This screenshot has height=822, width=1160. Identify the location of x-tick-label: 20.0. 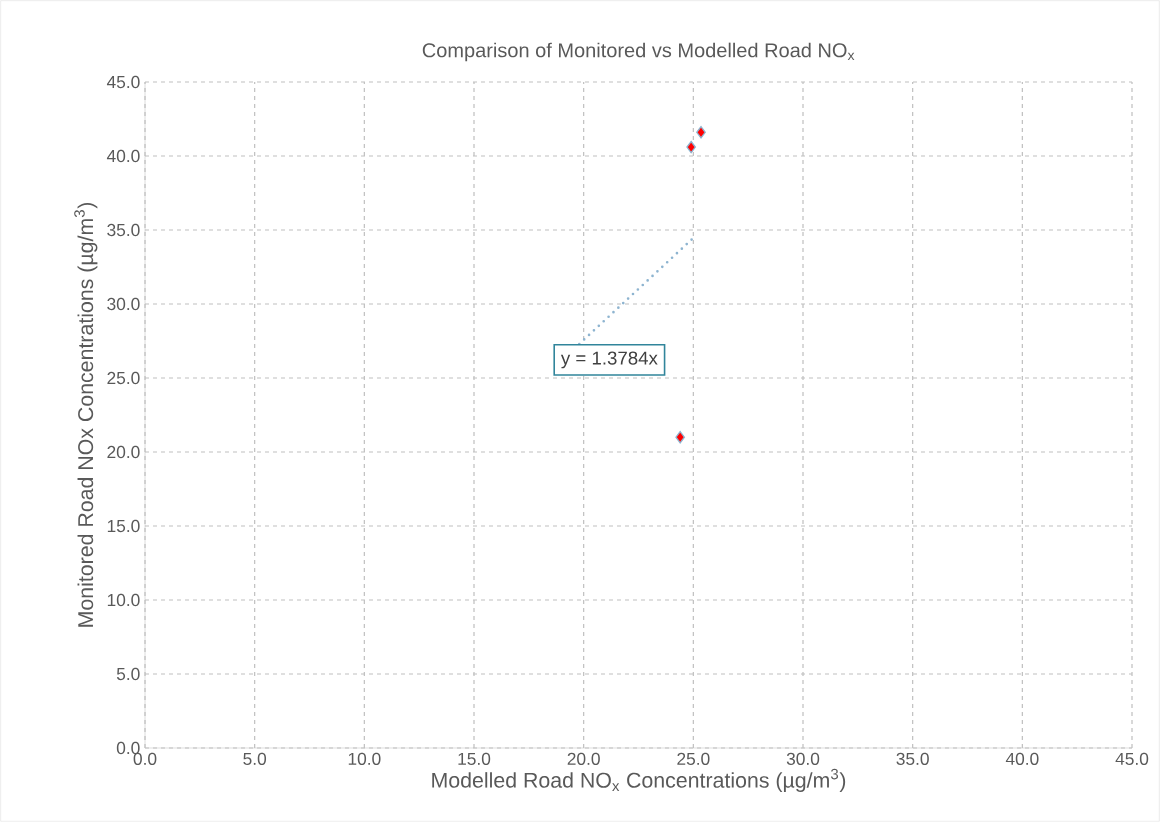
(583, 758).